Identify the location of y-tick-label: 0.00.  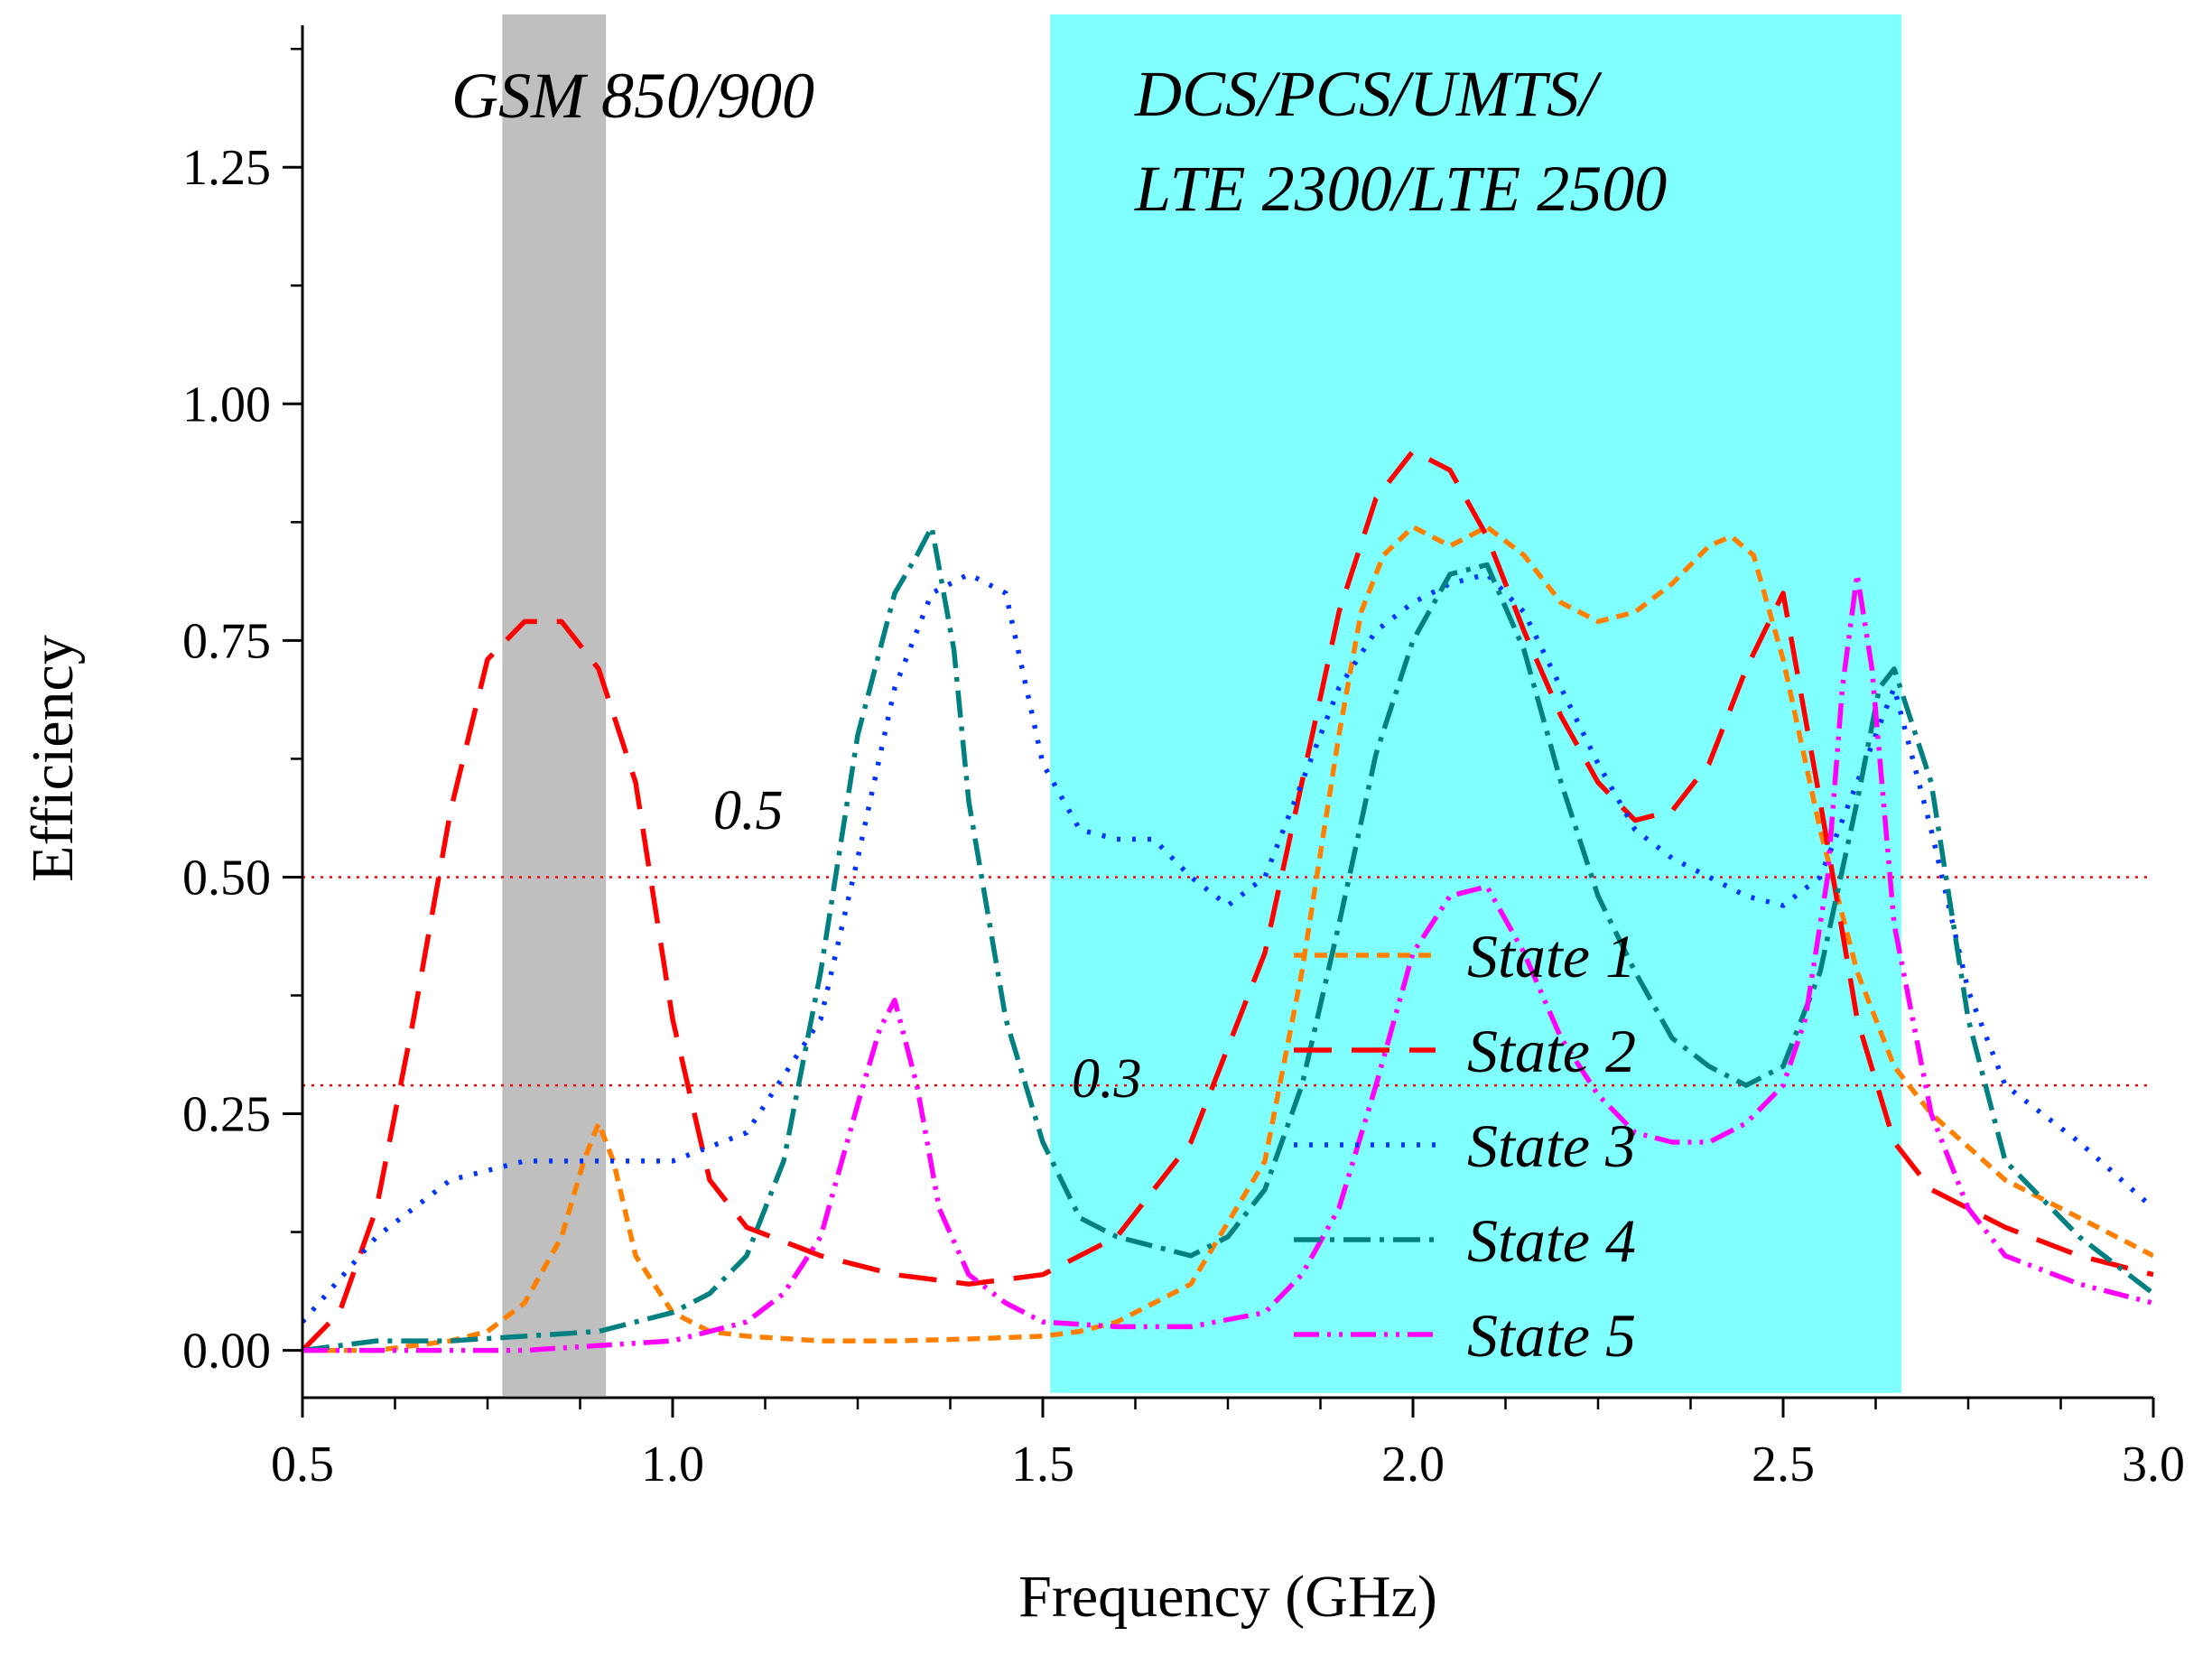
(226, 1352).